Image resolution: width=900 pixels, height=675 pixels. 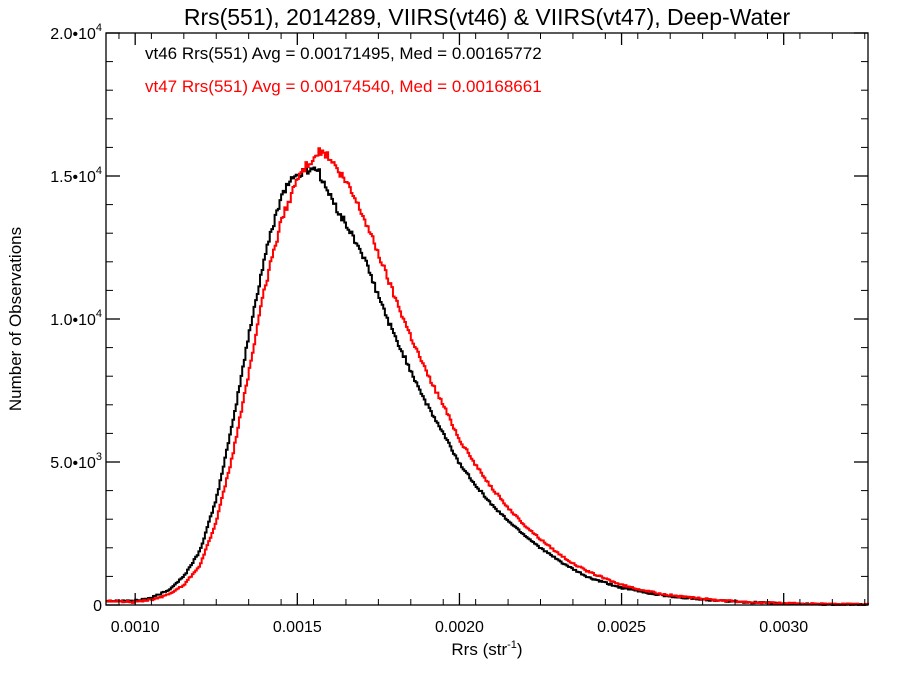 I want to click on x-tick-label: 0.0025, so click(x=621, y=627).